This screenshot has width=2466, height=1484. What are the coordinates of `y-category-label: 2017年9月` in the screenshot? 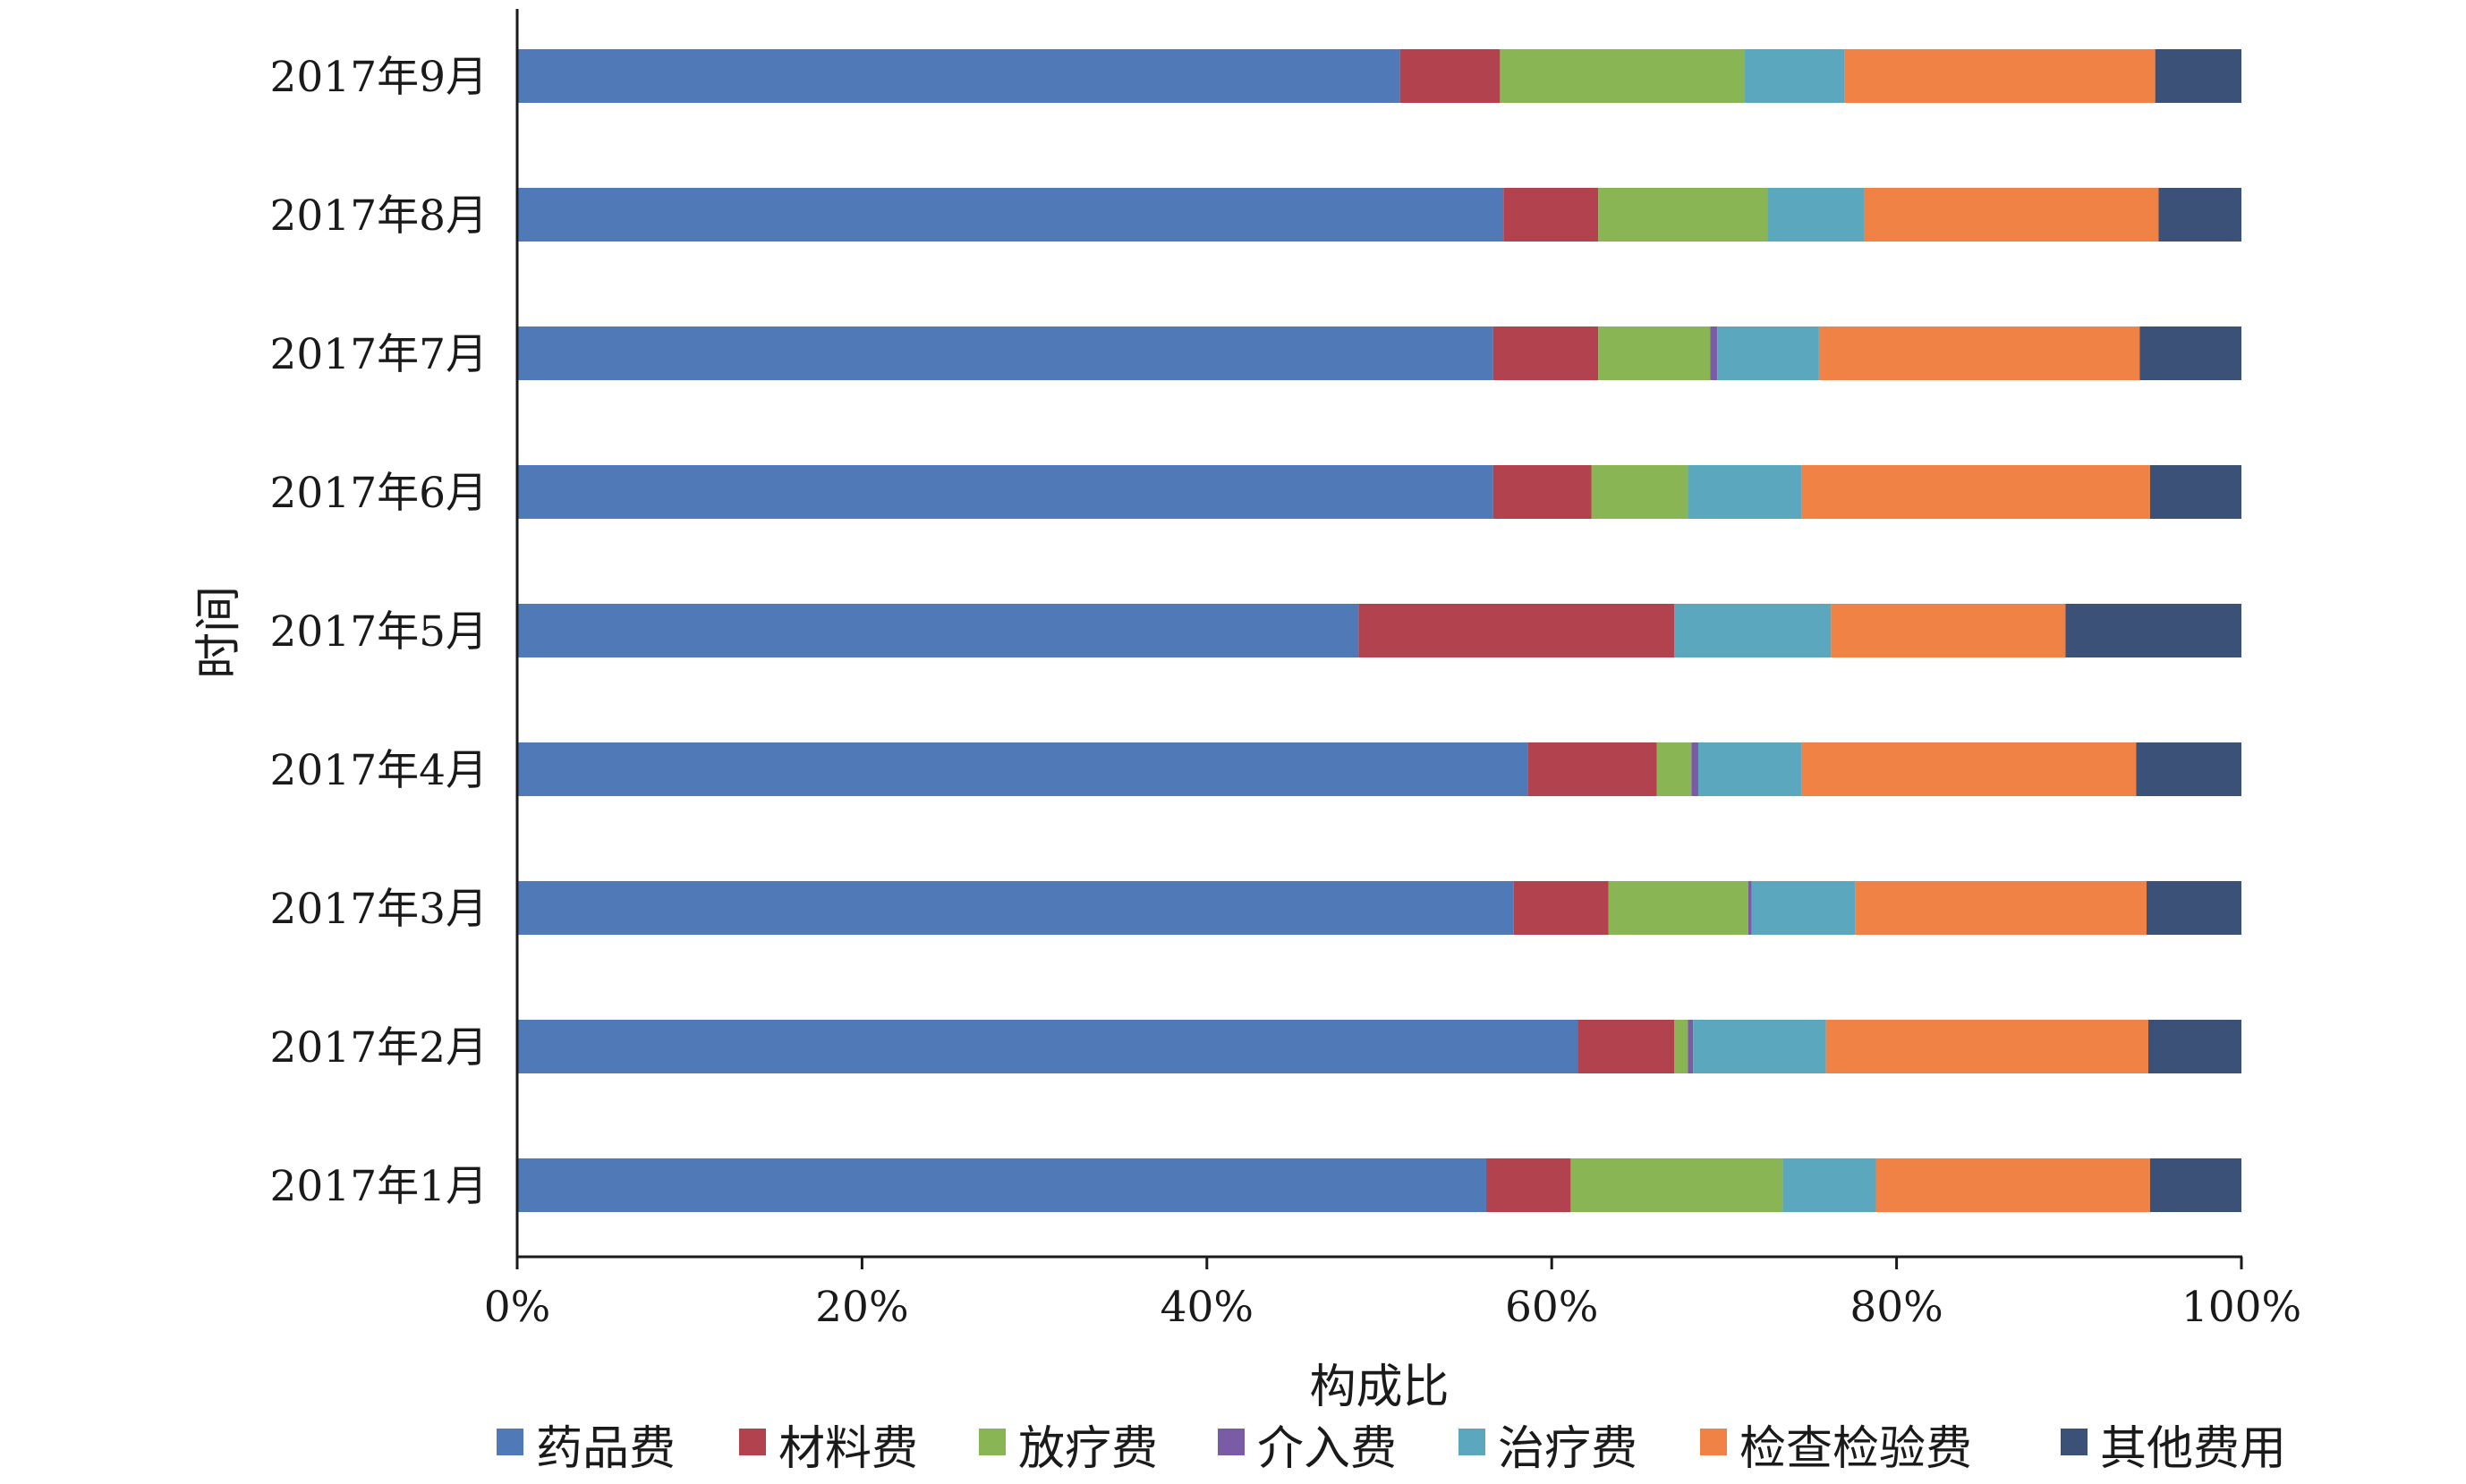 It's located at (378, 77).